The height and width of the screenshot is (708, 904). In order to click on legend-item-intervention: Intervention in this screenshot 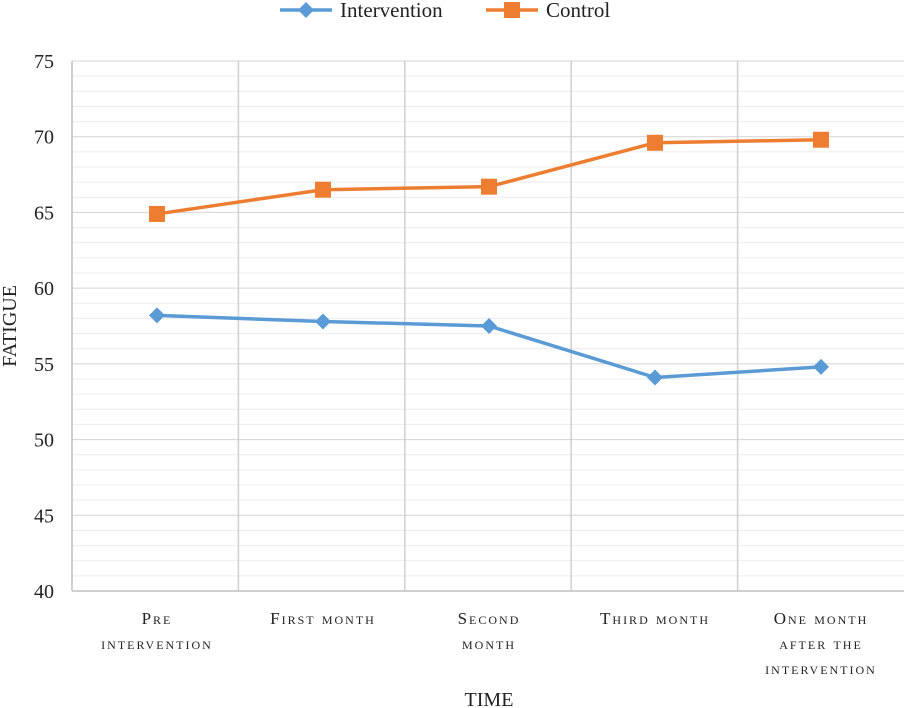, I will do `click(361, 11)`.